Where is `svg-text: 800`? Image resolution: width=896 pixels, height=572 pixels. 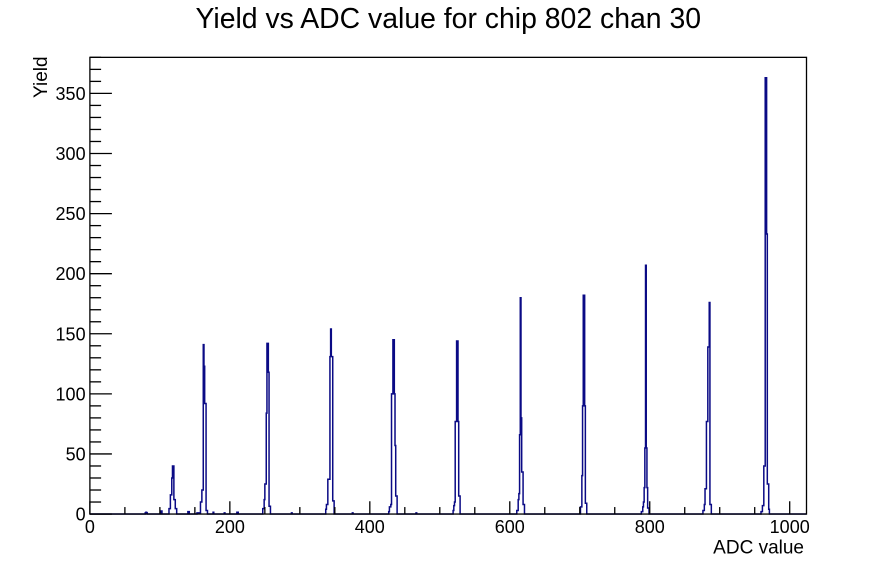
svg-text: 800 is located at coordinates (650, 527).